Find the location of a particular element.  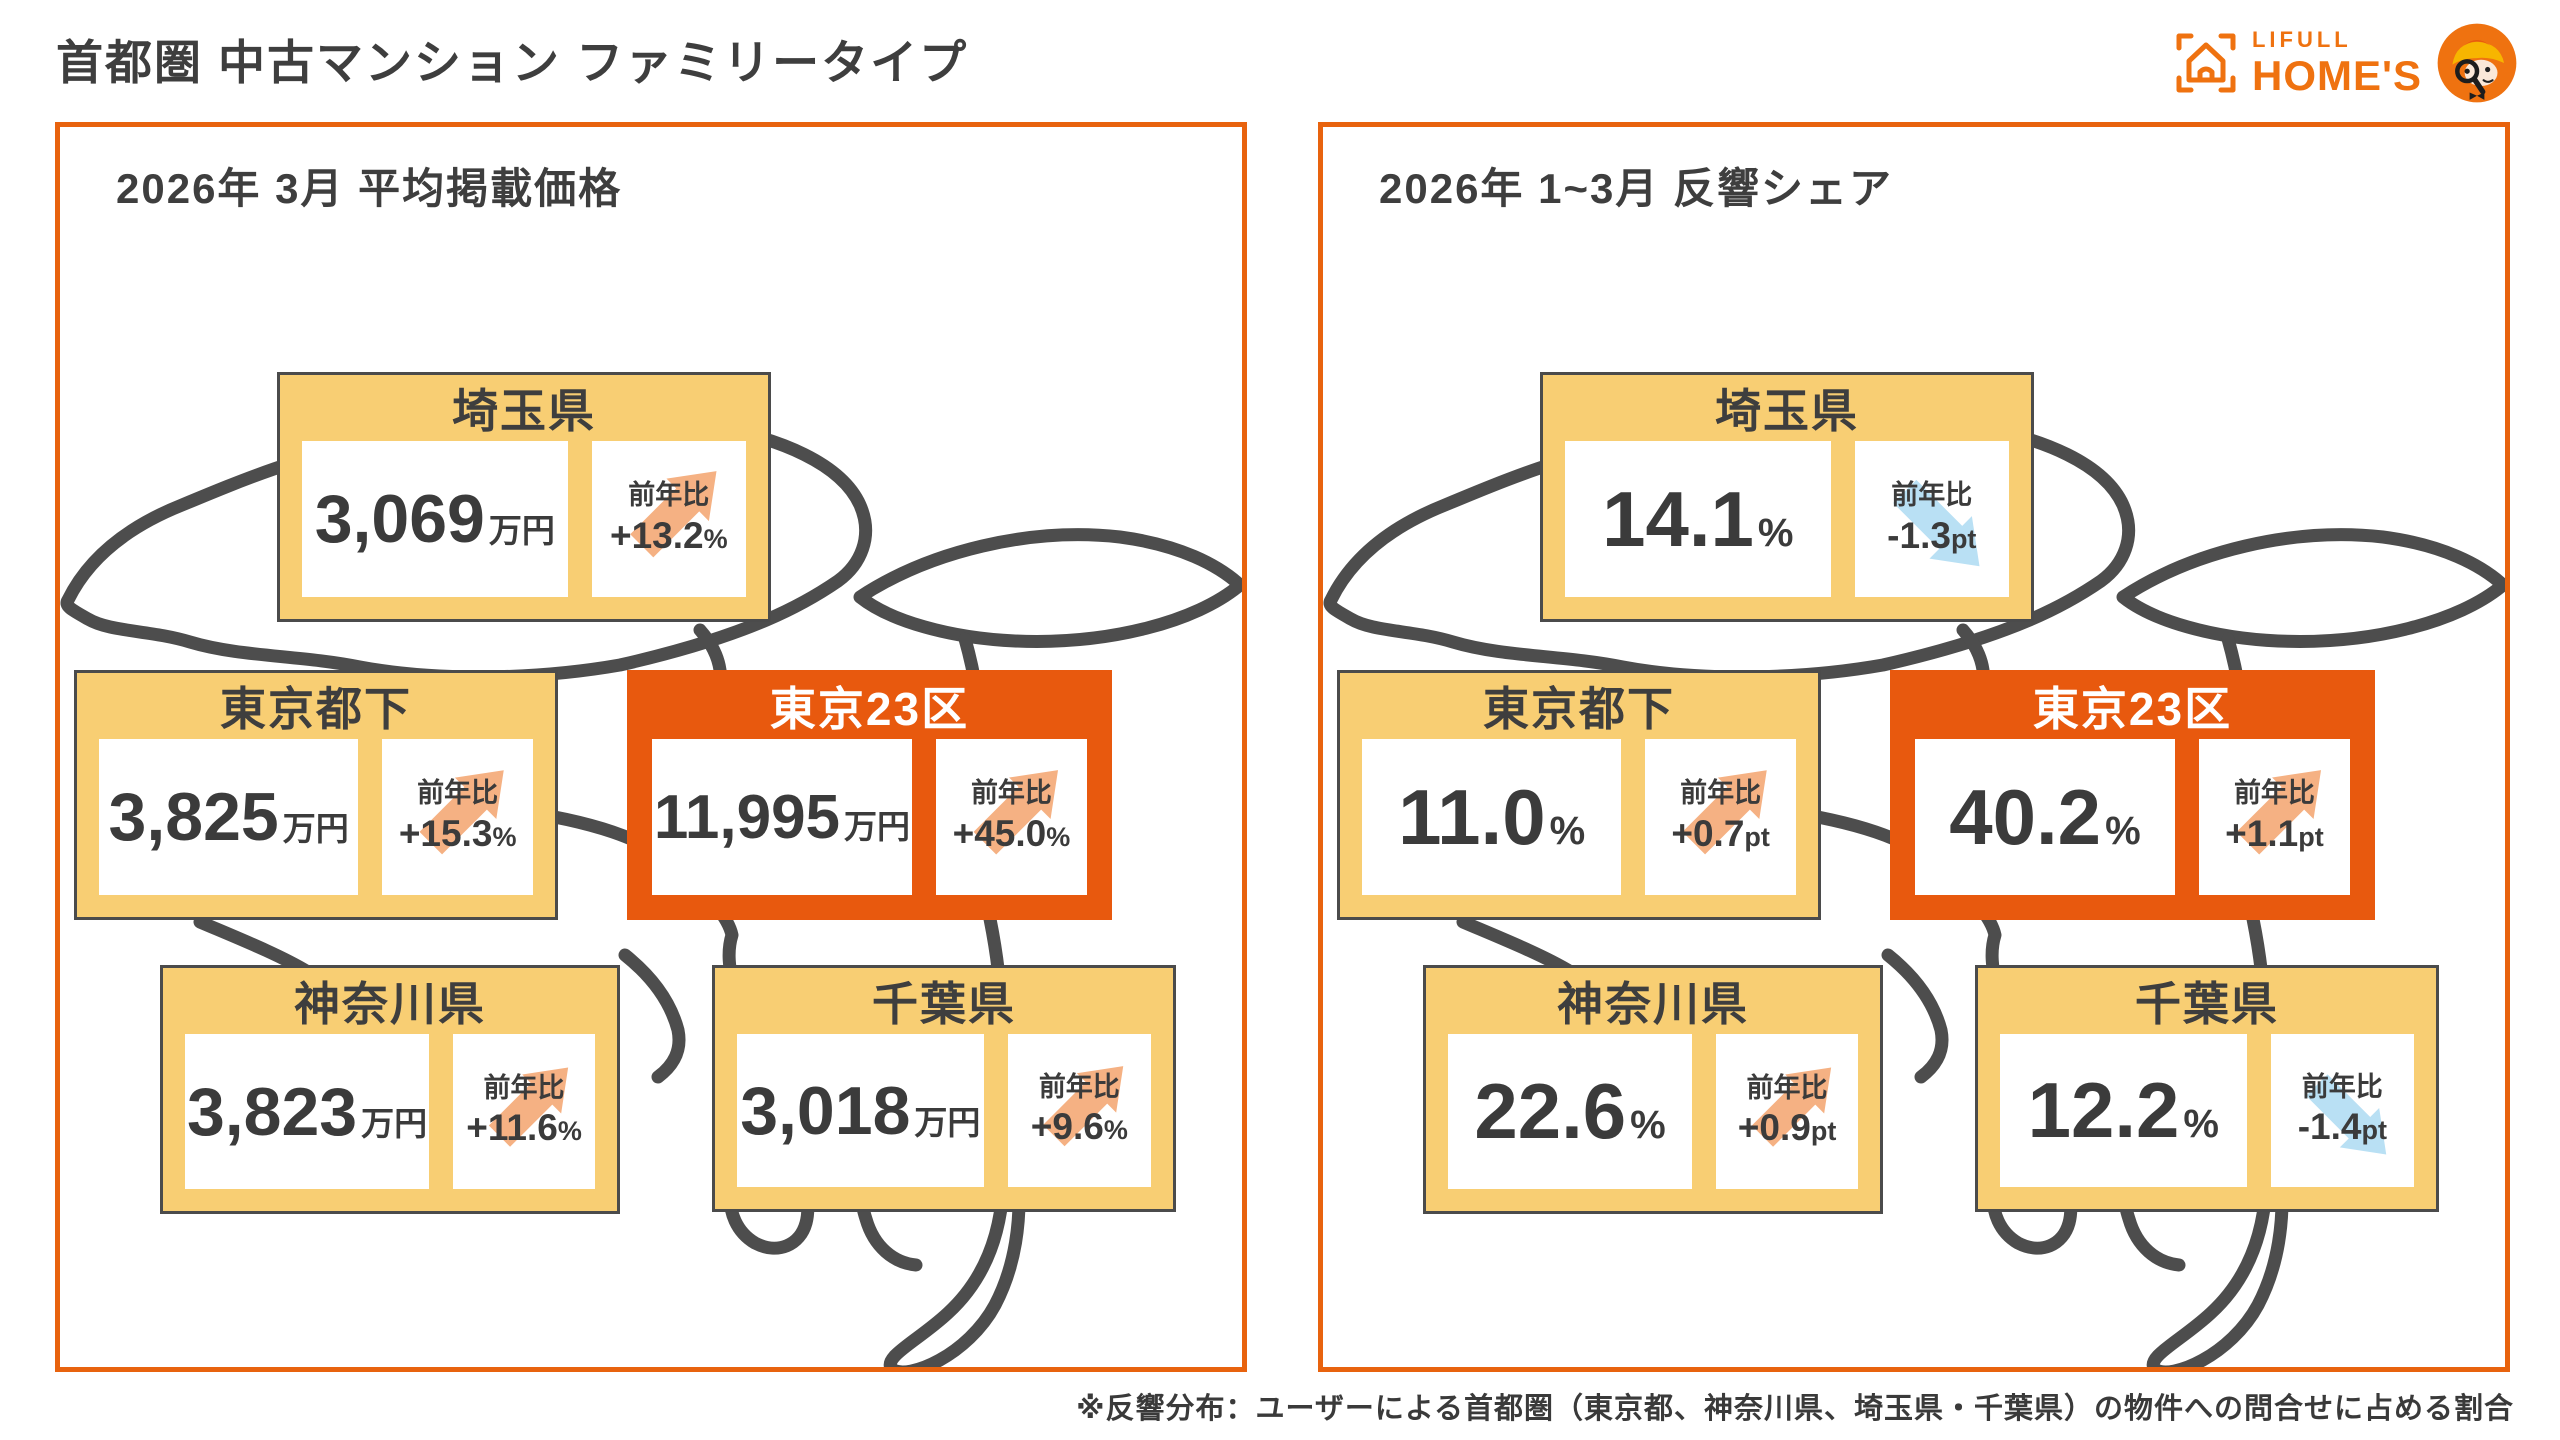

value-box: 40.2% is located at coordinates (2045, 817).